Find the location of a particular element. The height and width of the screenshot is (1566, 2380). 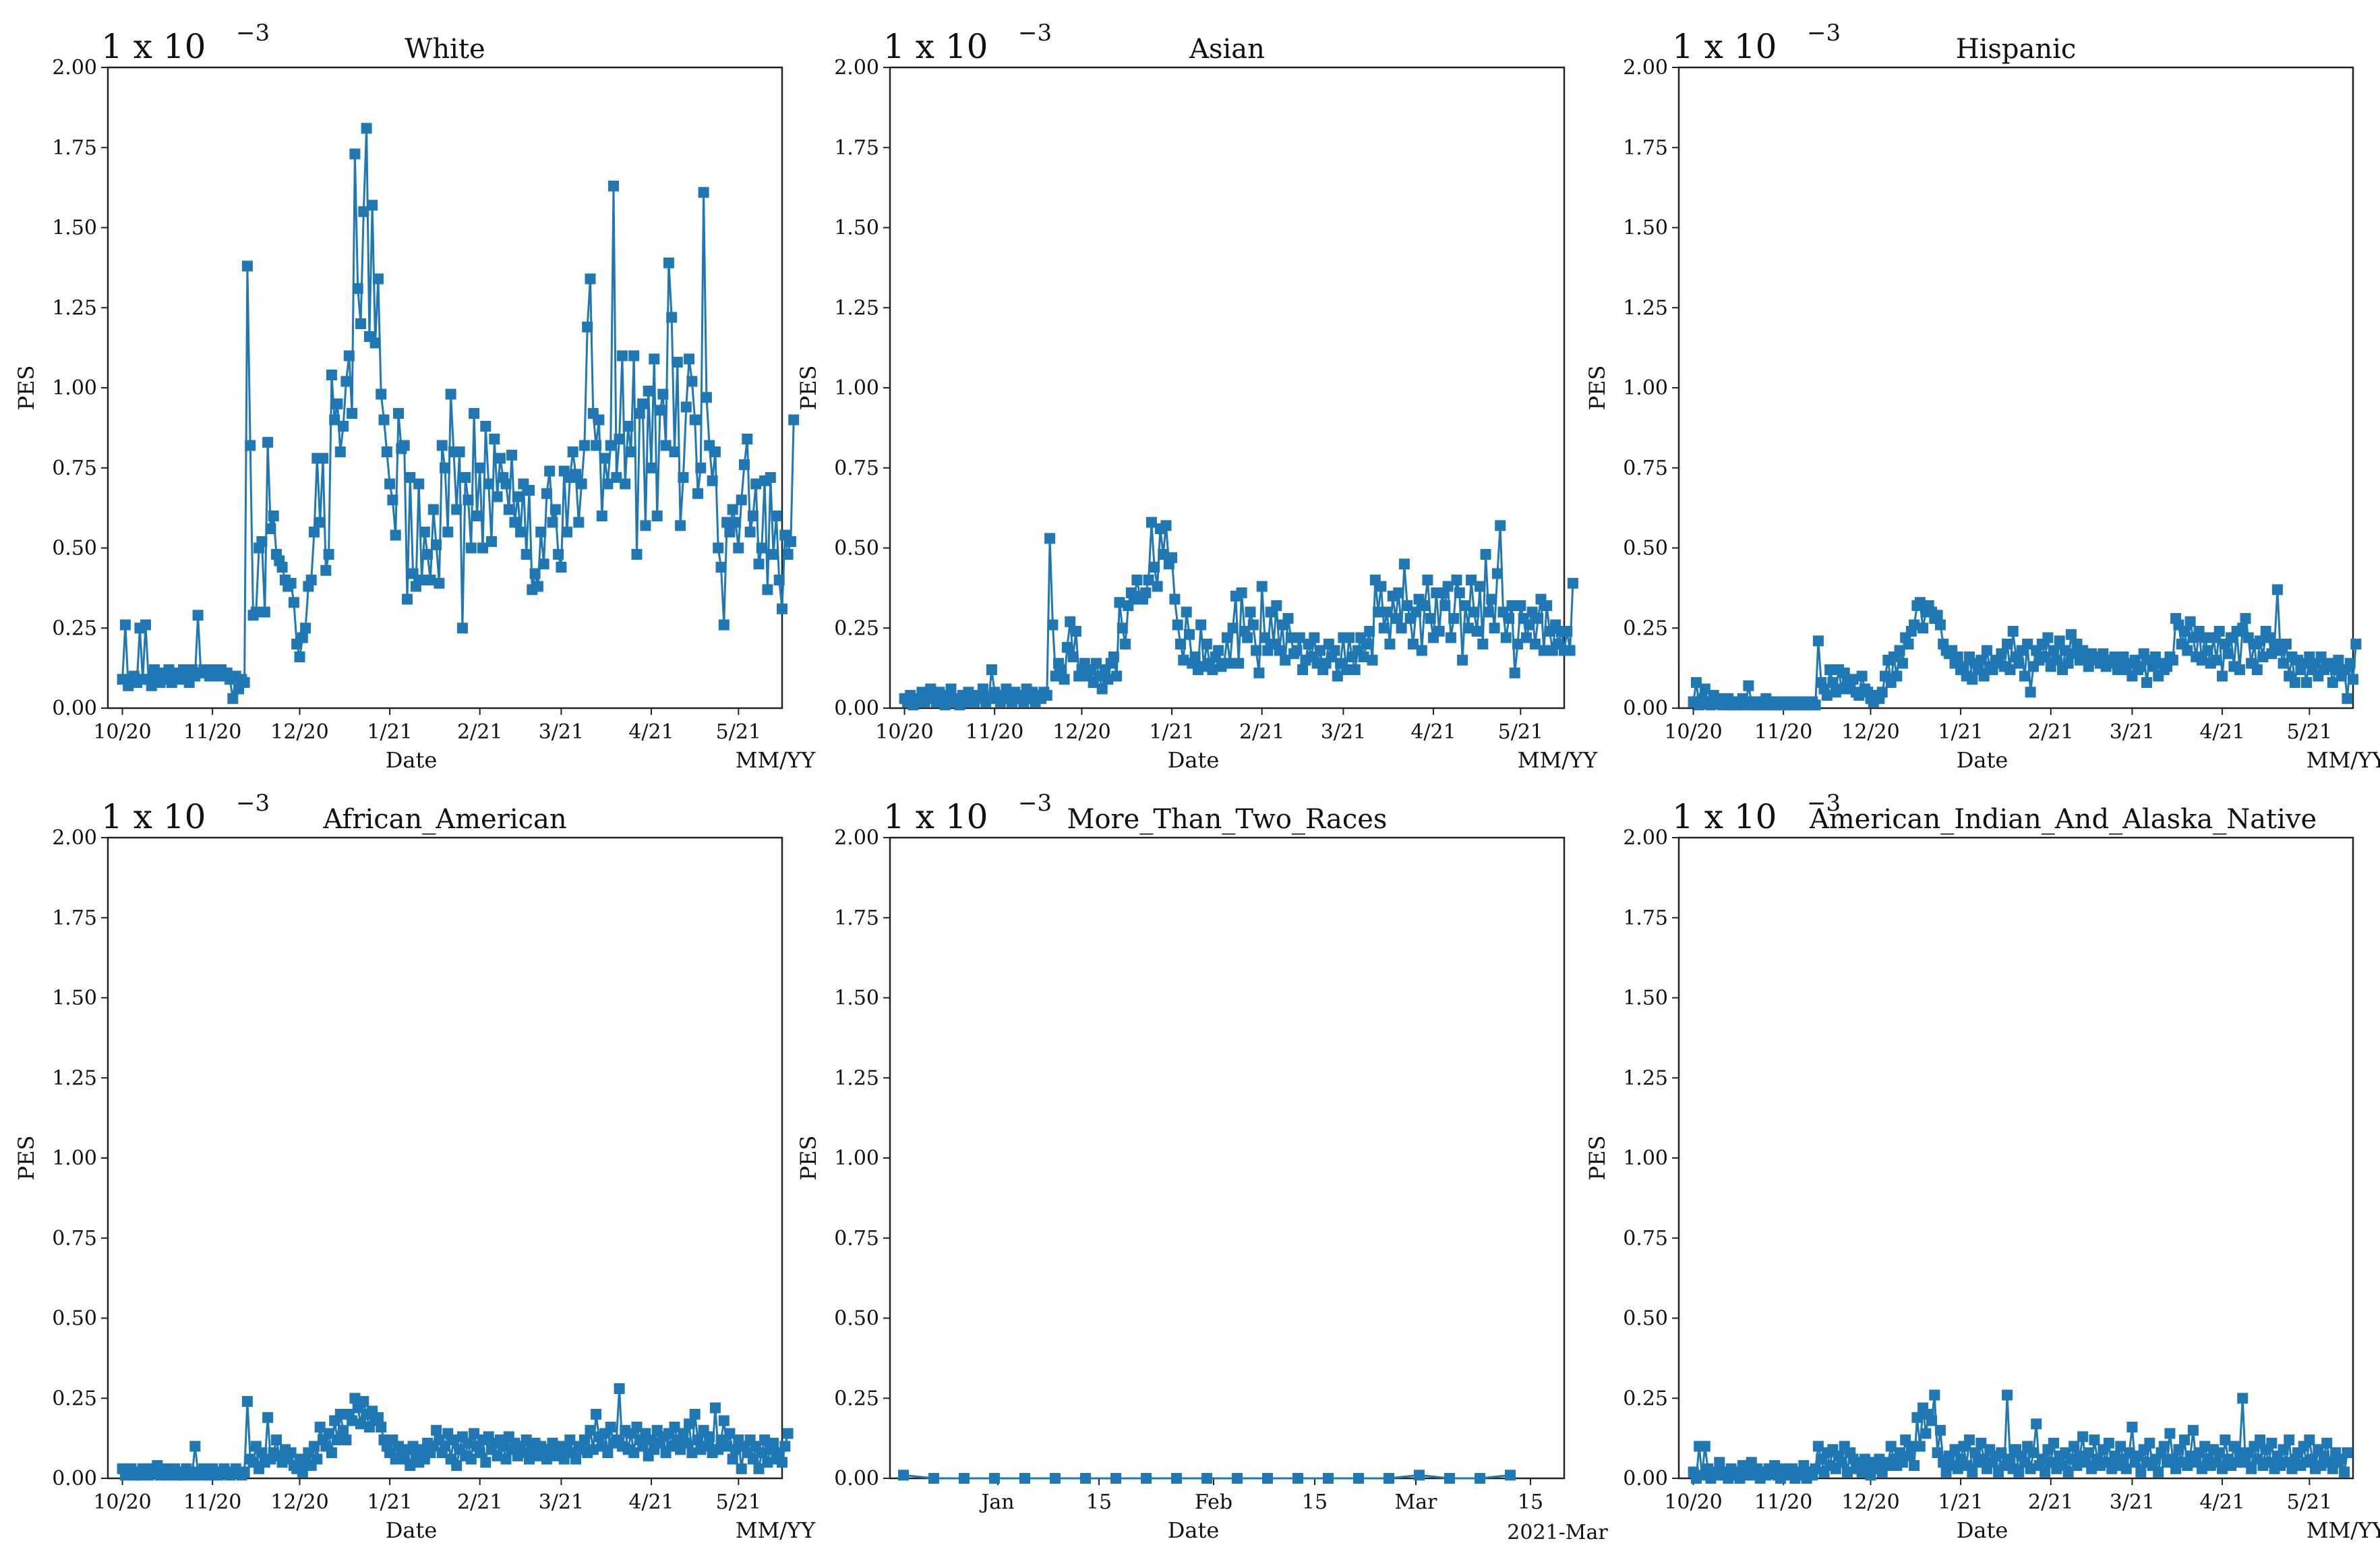

x-tick-label: 12/20 is located at coordinates (1081, 732).